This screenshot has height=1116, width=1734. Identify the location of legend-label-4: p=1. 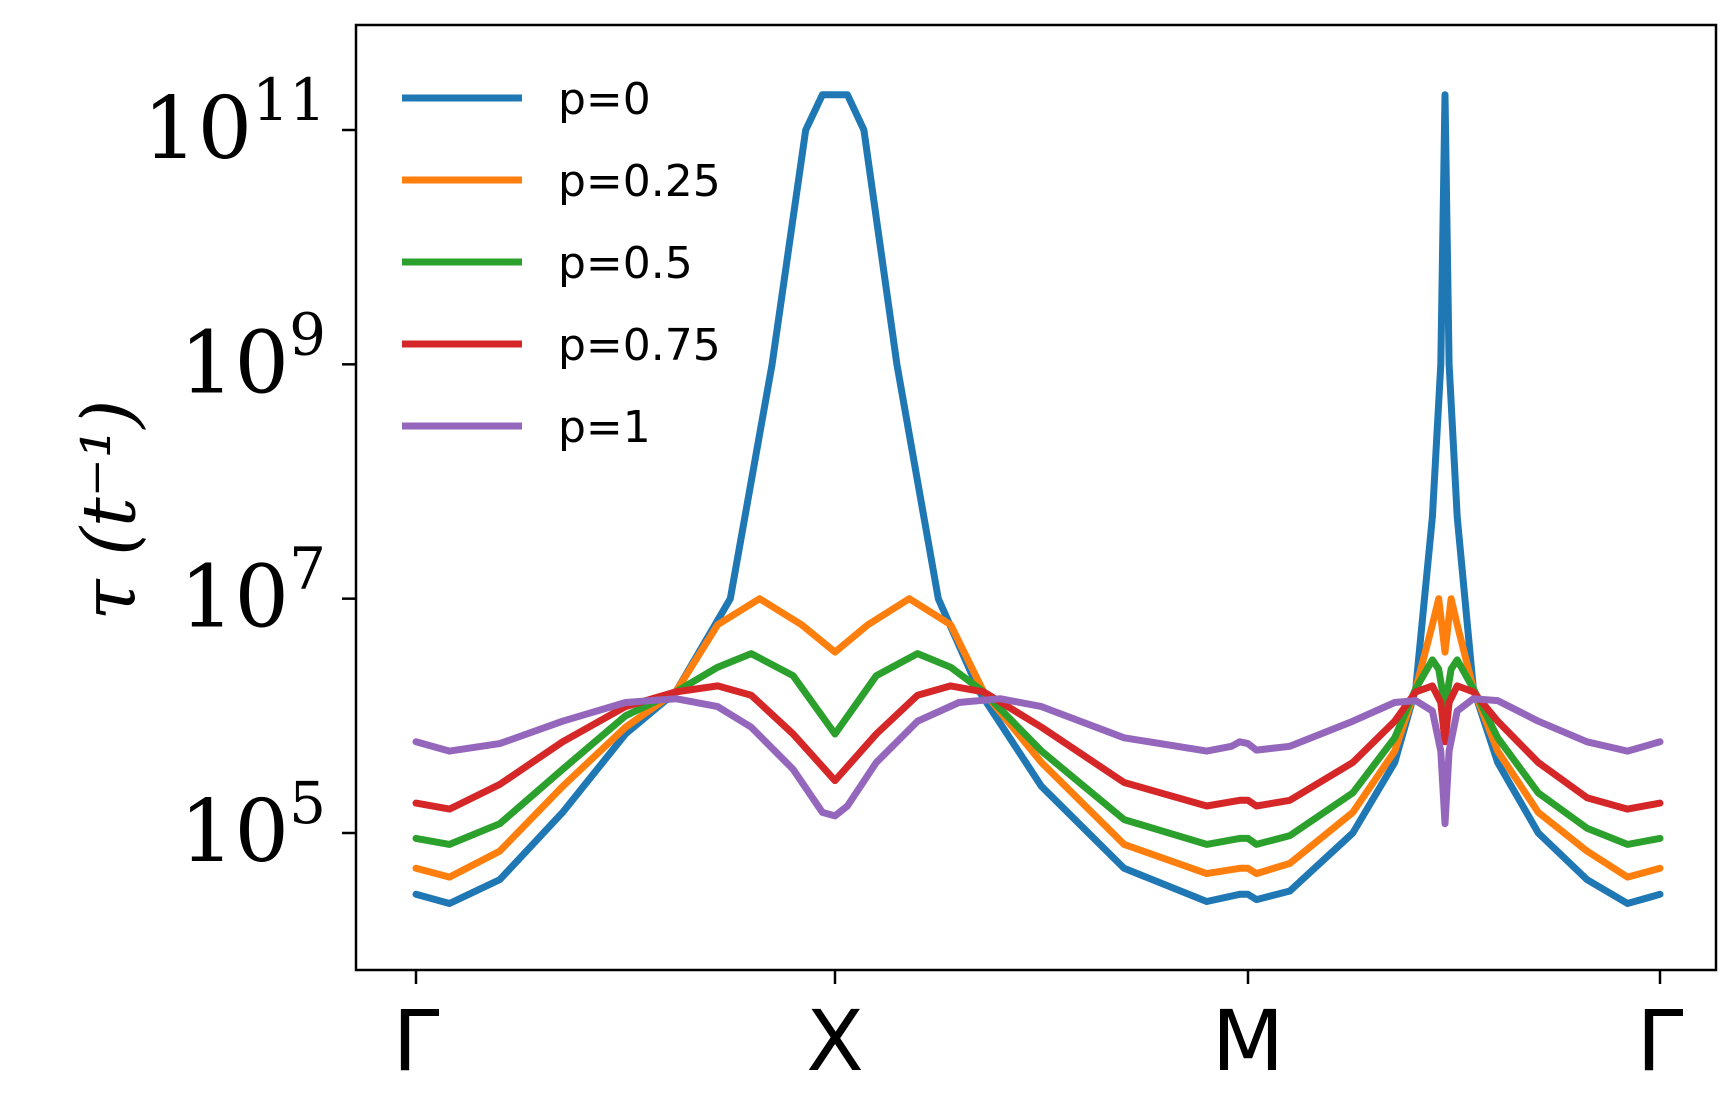
(604, 427).